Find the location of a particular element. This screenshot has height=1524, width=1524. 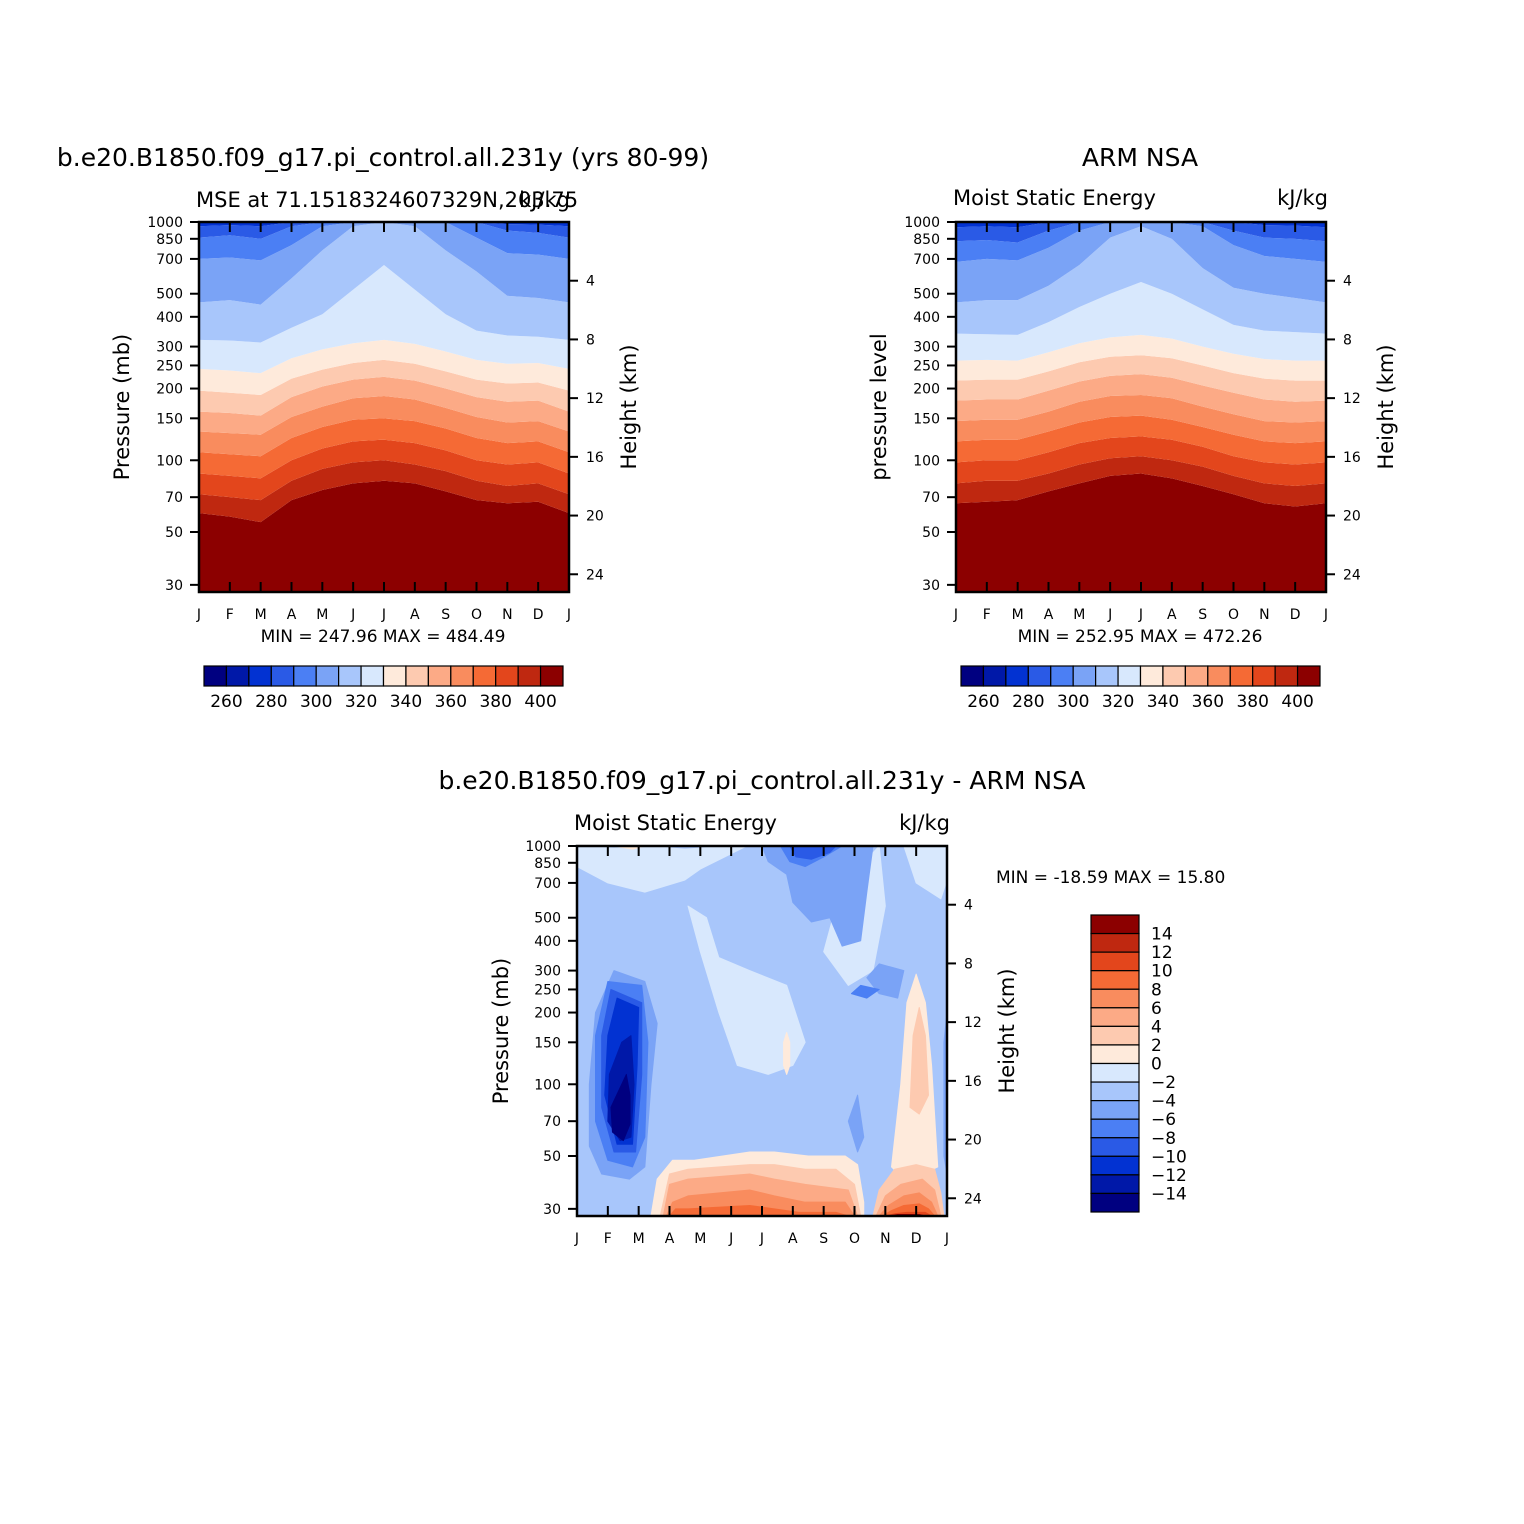

x-tick-label: N is located at coordinates (885, 1239).